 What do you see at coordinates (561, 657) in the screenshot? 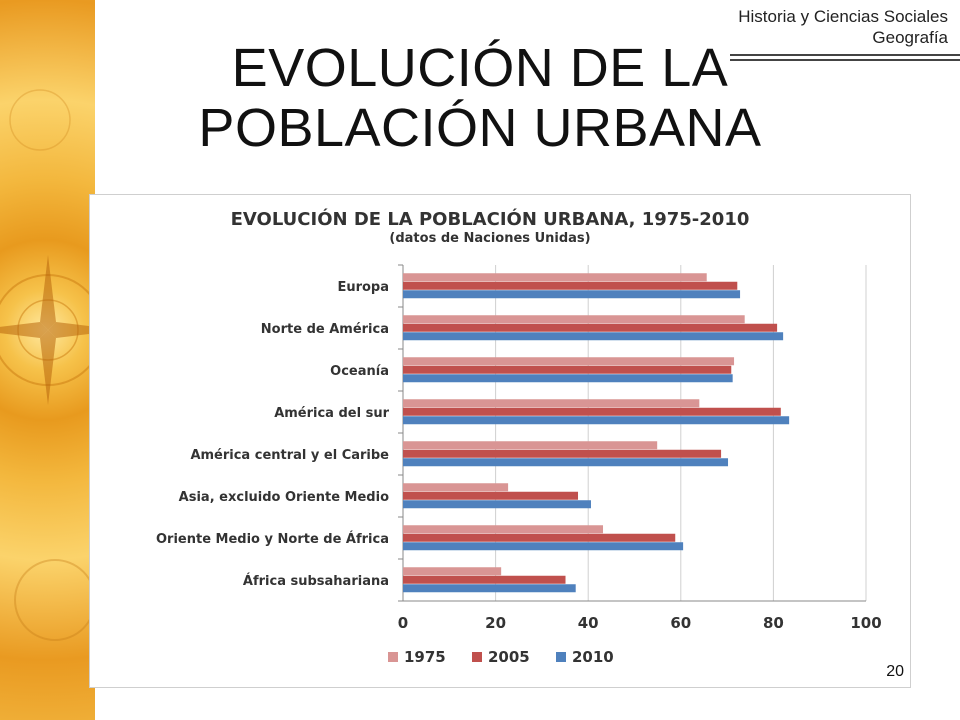
I see `legend-swatch-2010` at bounding box center [561, 657].